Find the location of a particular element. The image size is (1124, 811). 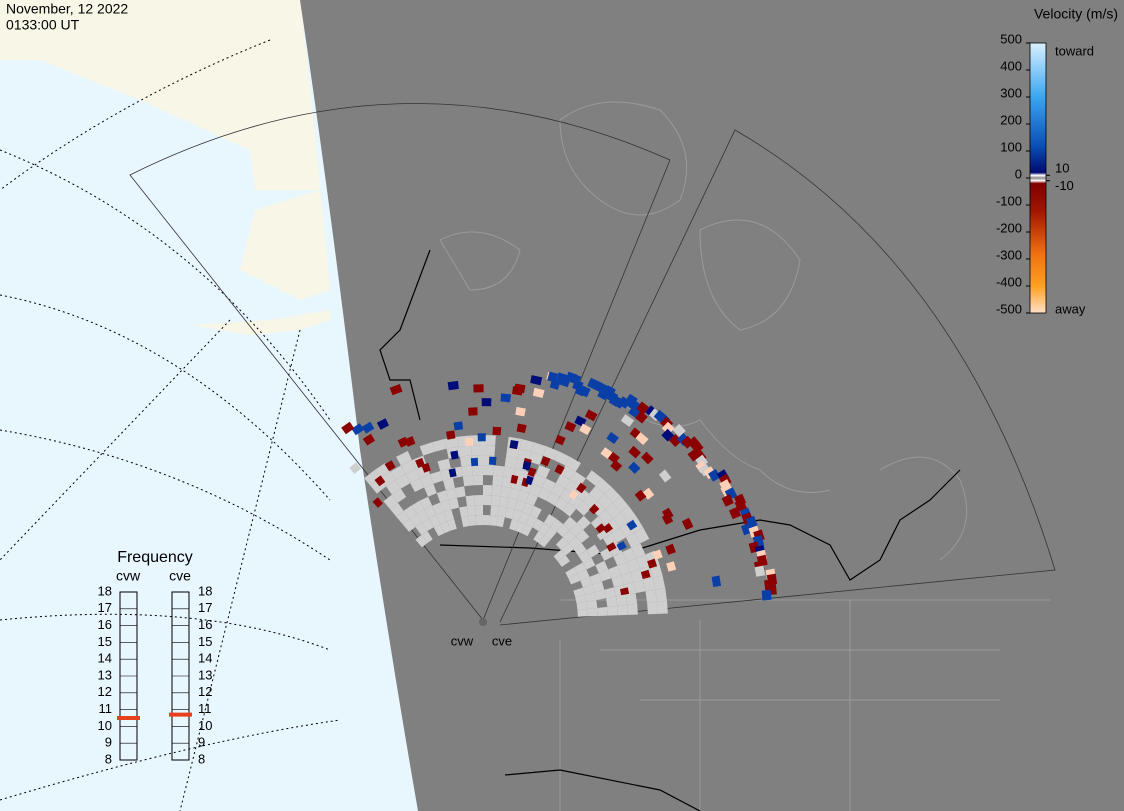

frequency-tick-label: 17 is located at coordinates (105, 607).